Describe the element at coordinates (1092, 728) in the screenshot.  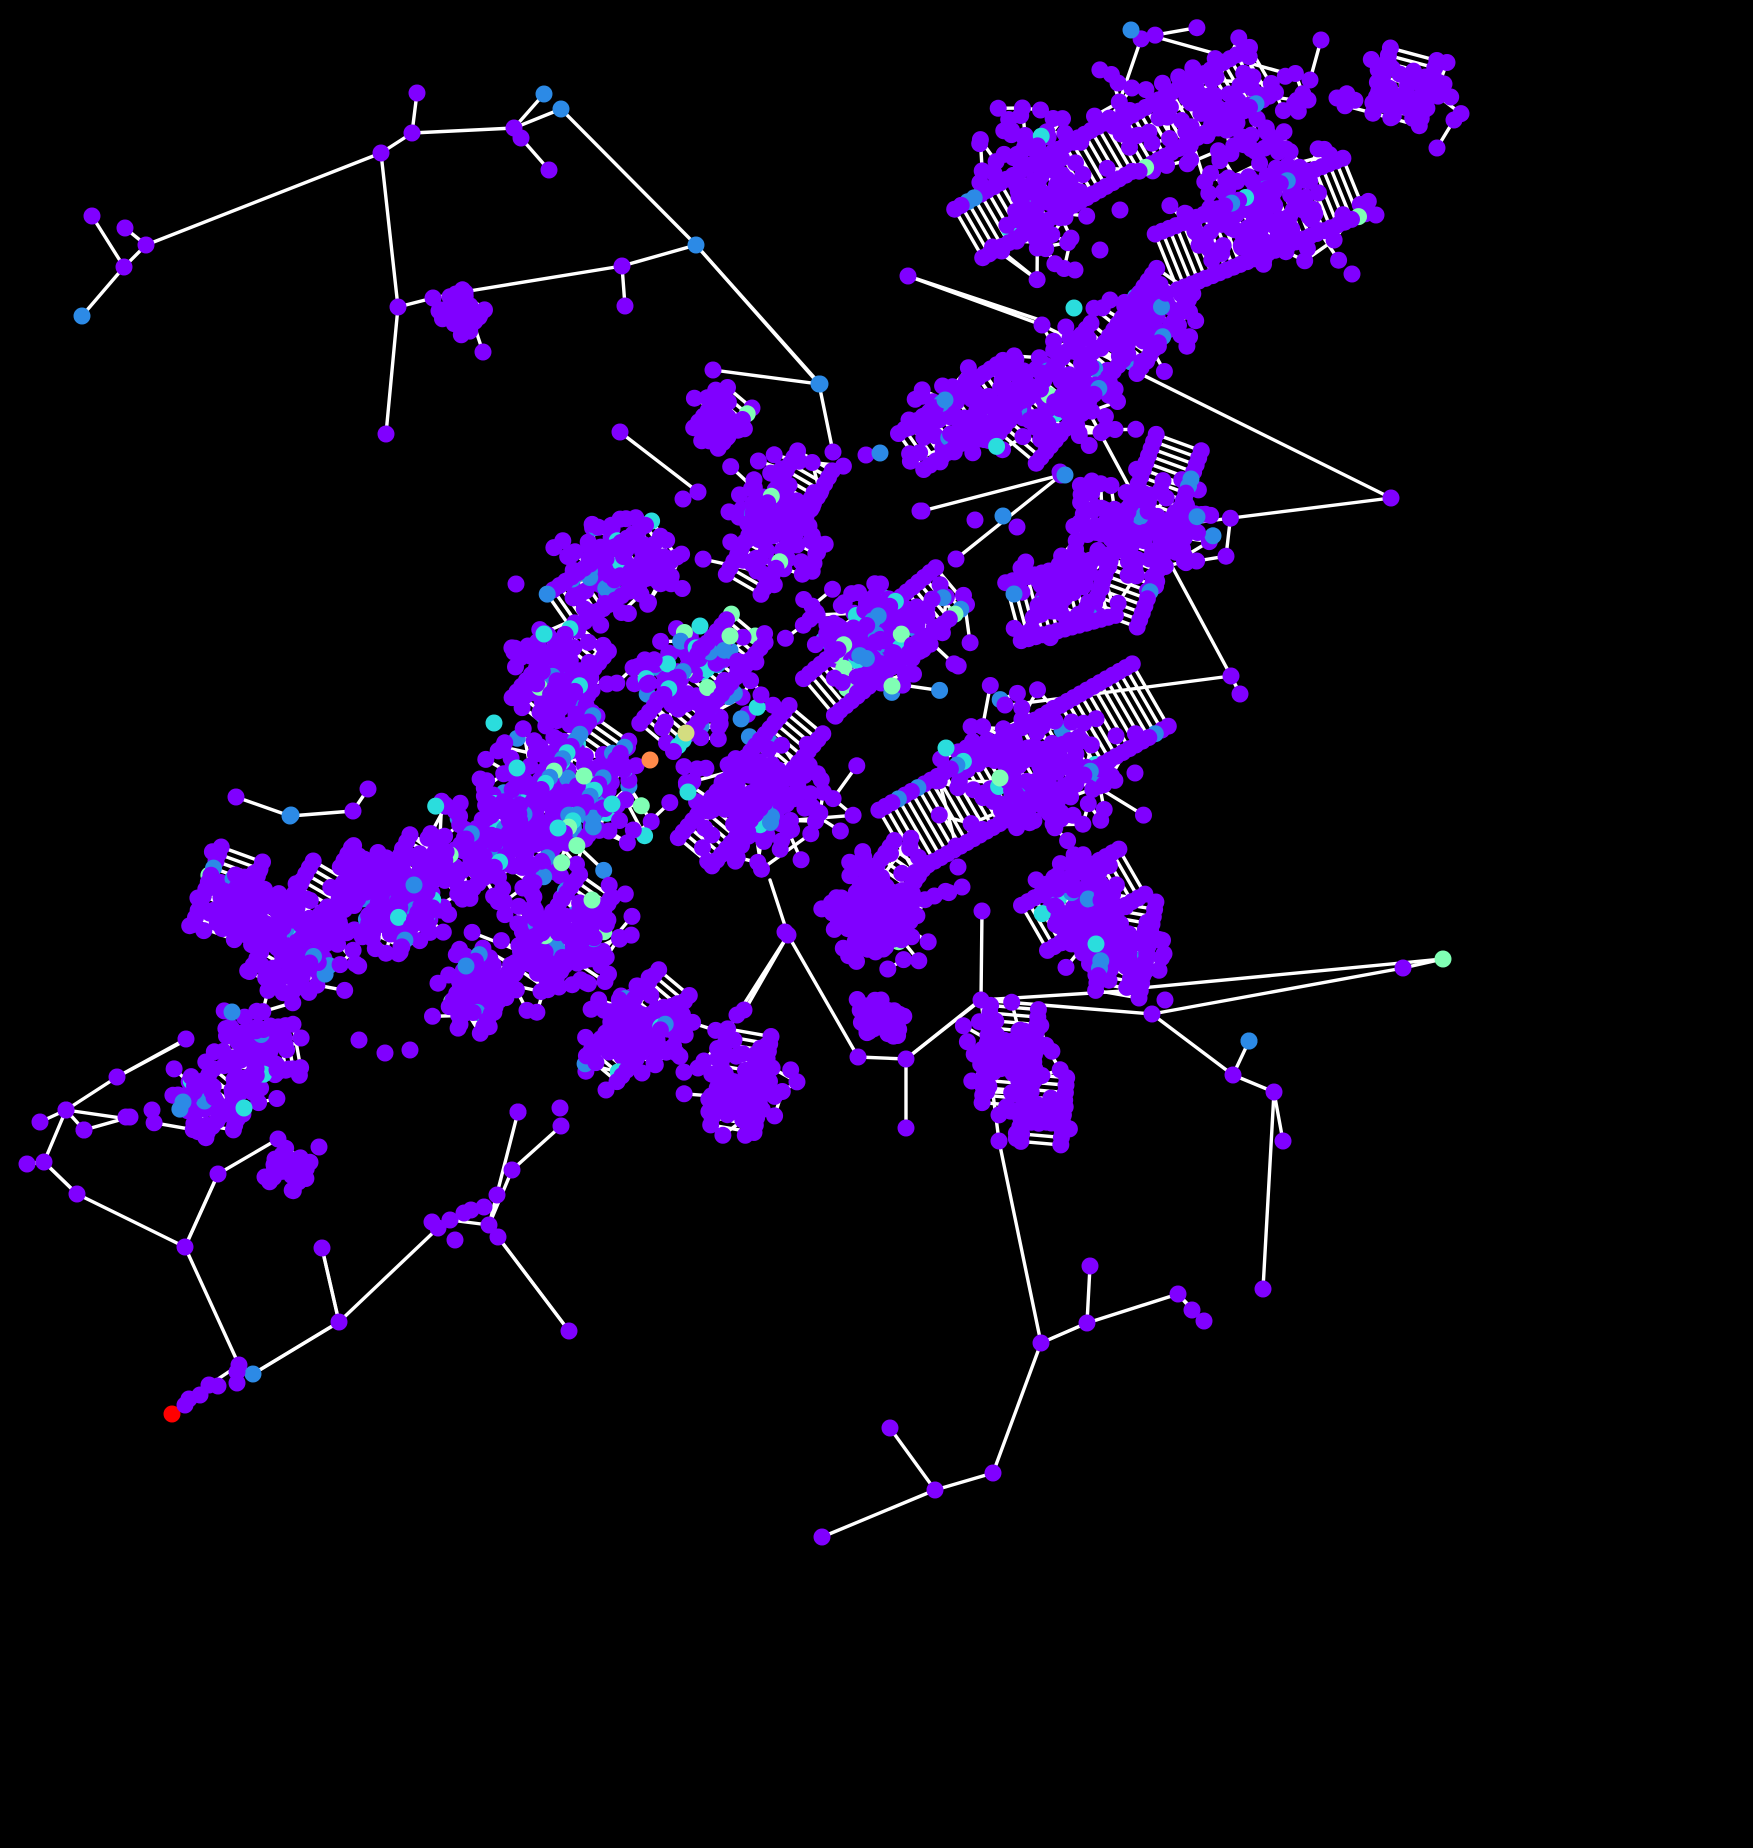
I see `graph-edge-2031` at that location.